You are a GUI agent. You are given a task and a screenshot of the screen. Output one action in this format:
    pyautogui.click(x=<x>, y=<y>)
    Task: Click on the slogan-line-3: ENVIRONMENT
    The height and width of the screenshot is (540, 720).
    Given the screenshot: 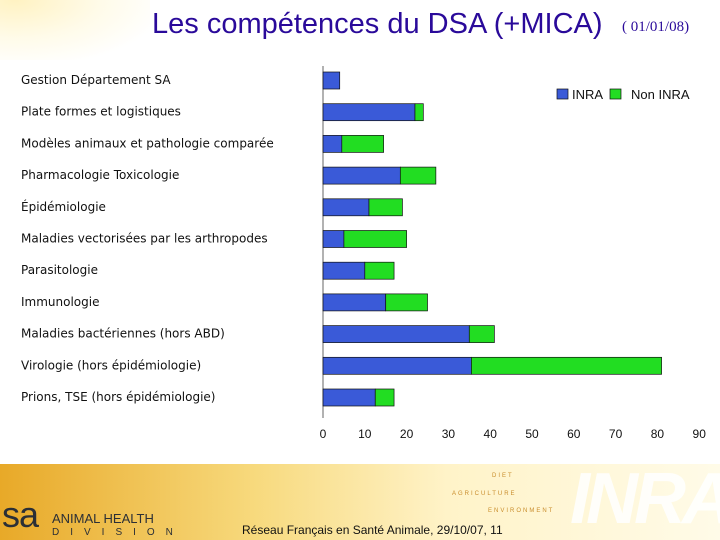 What is the action you would take?
    pyautogui.click(x=521, y=511)
    